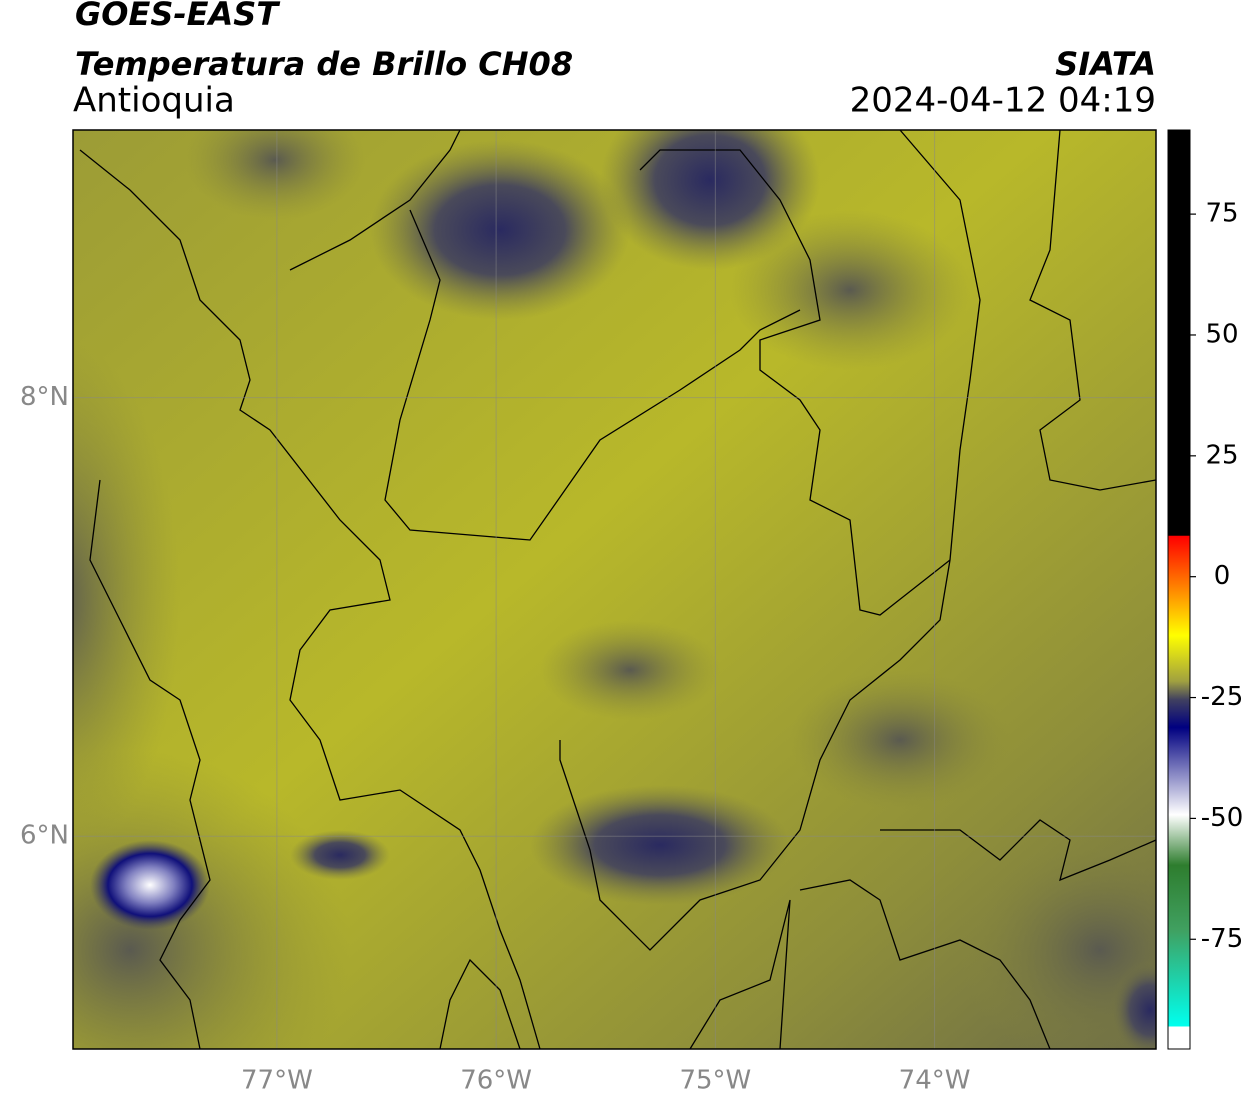 This screenshot has height=1099, width=1252. Describe the element at coordinates (1221, 334) in the screenshot. I see `colorbar-tick-label: 50` at that location.